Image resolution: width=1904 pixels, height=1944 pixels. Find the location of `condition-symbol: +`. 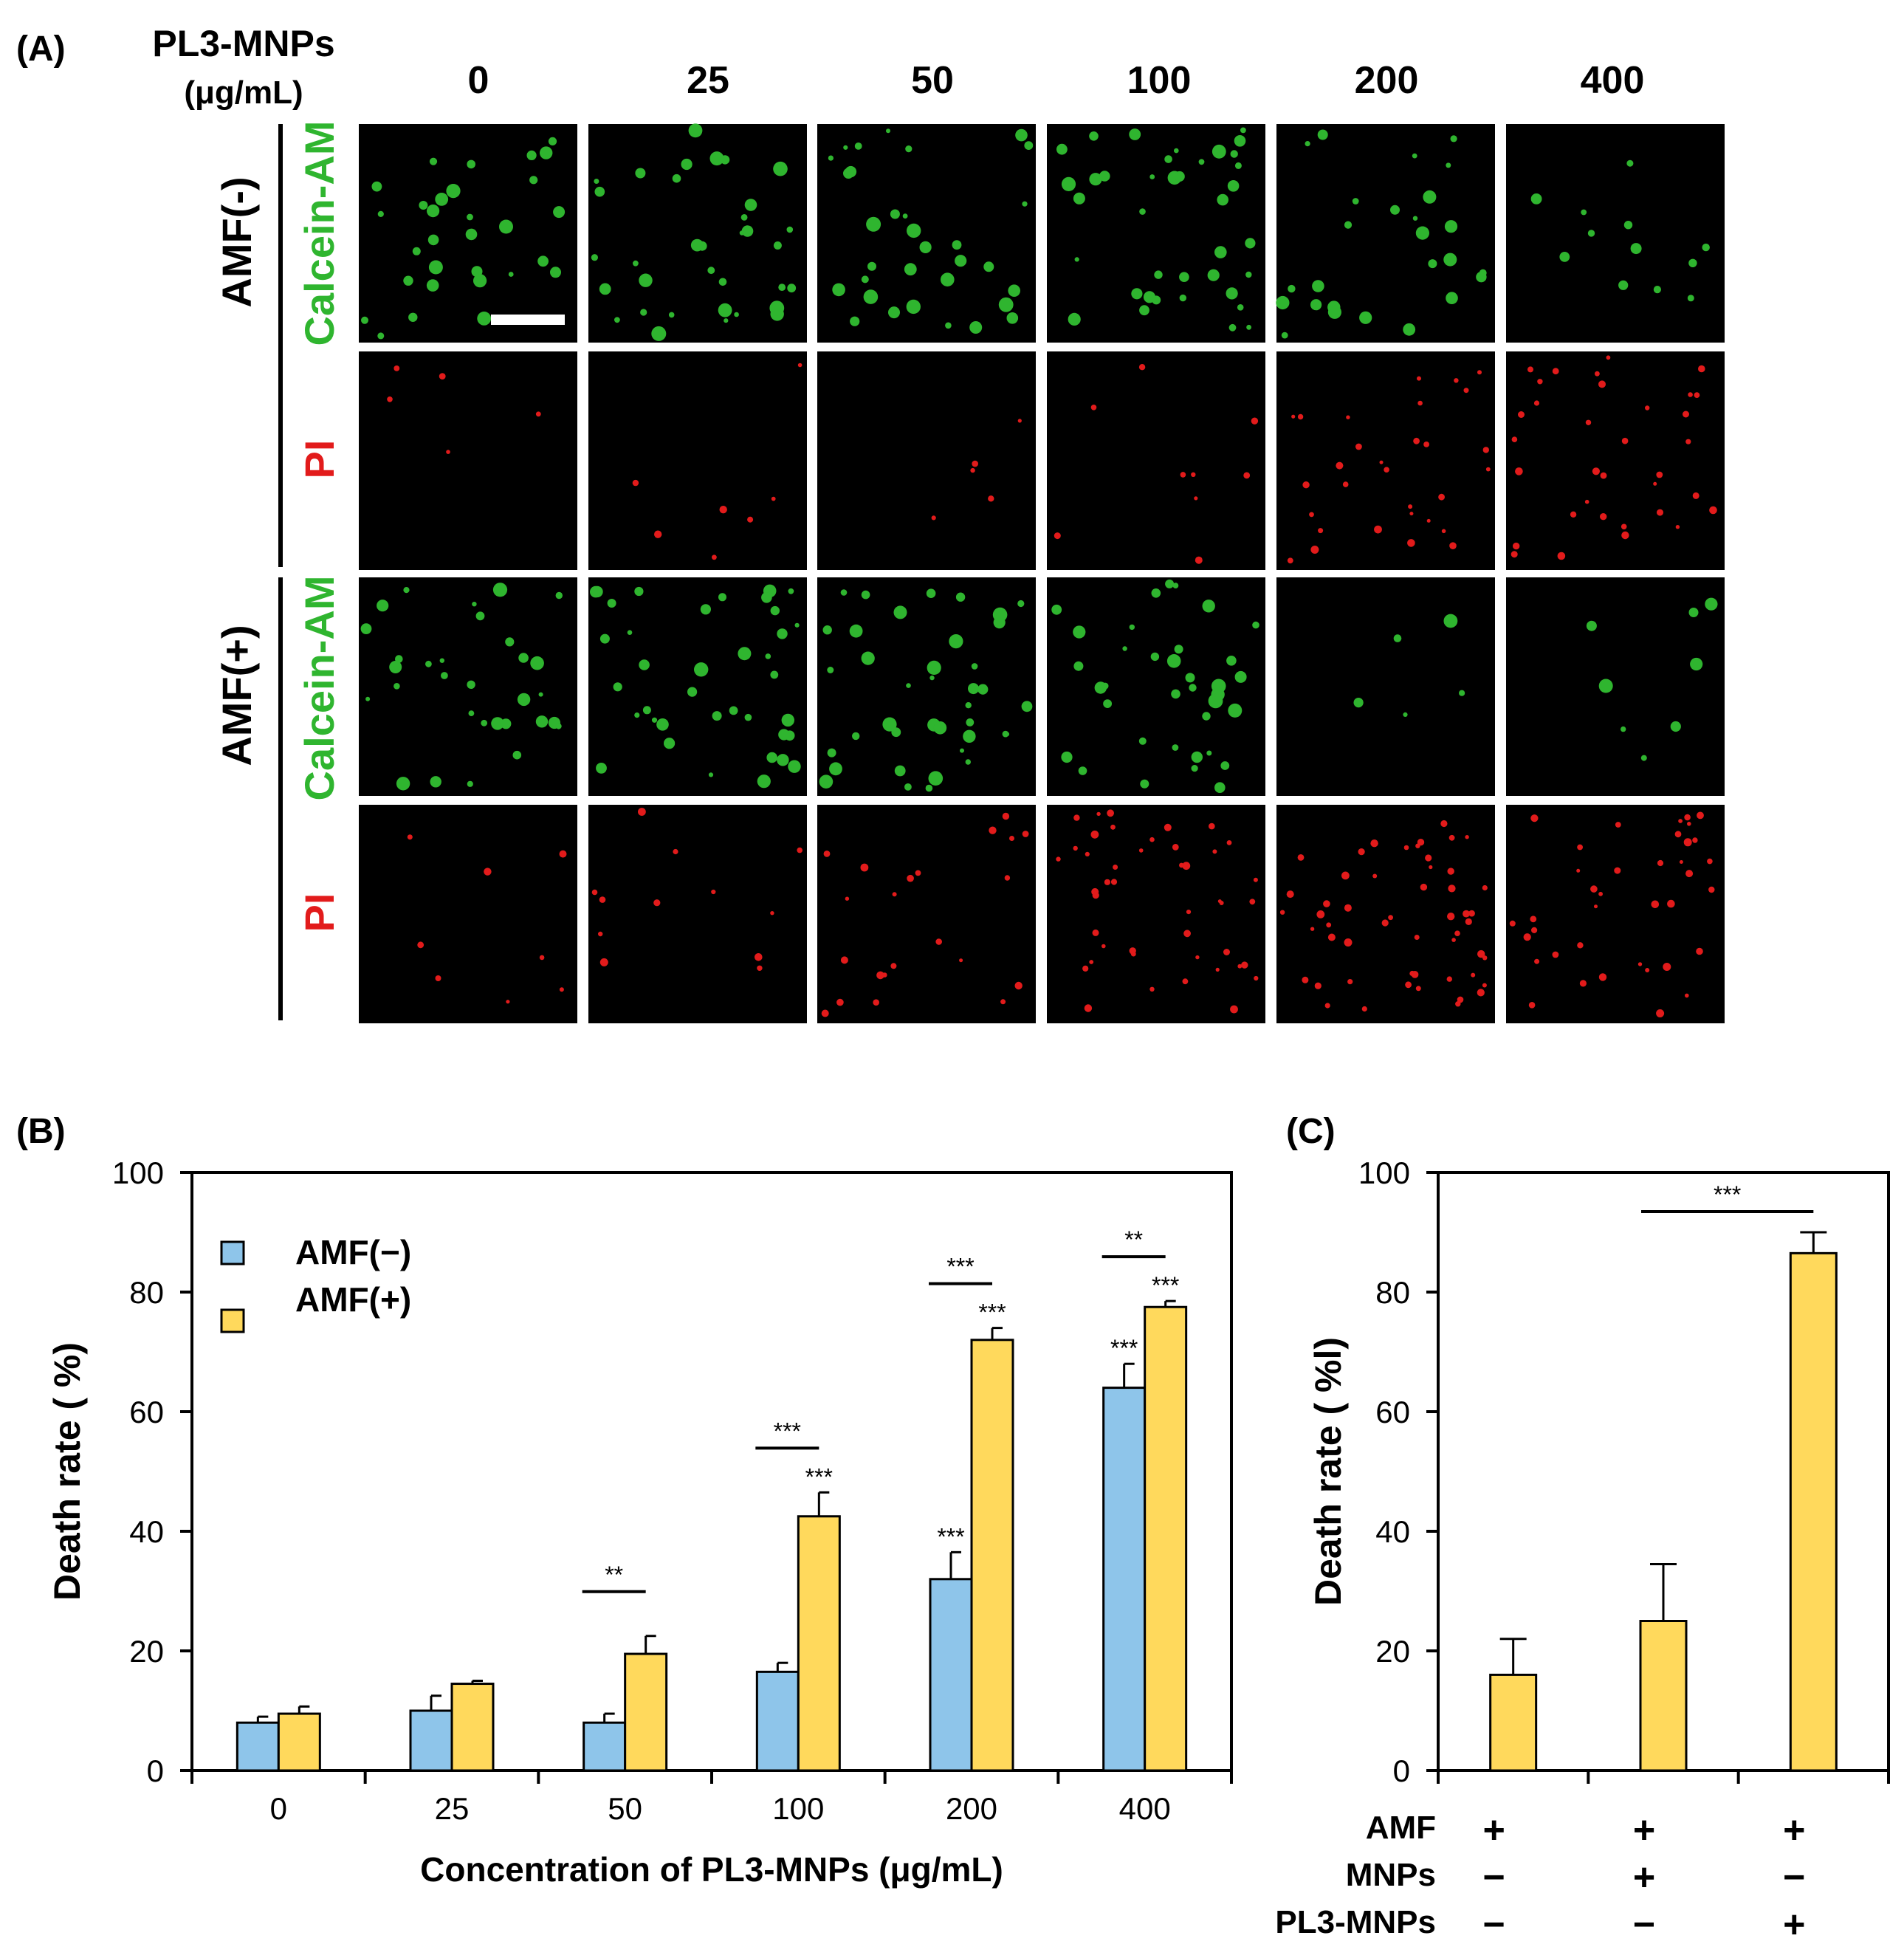

condition-symbol: + is located at coordinates (1493, 1831).